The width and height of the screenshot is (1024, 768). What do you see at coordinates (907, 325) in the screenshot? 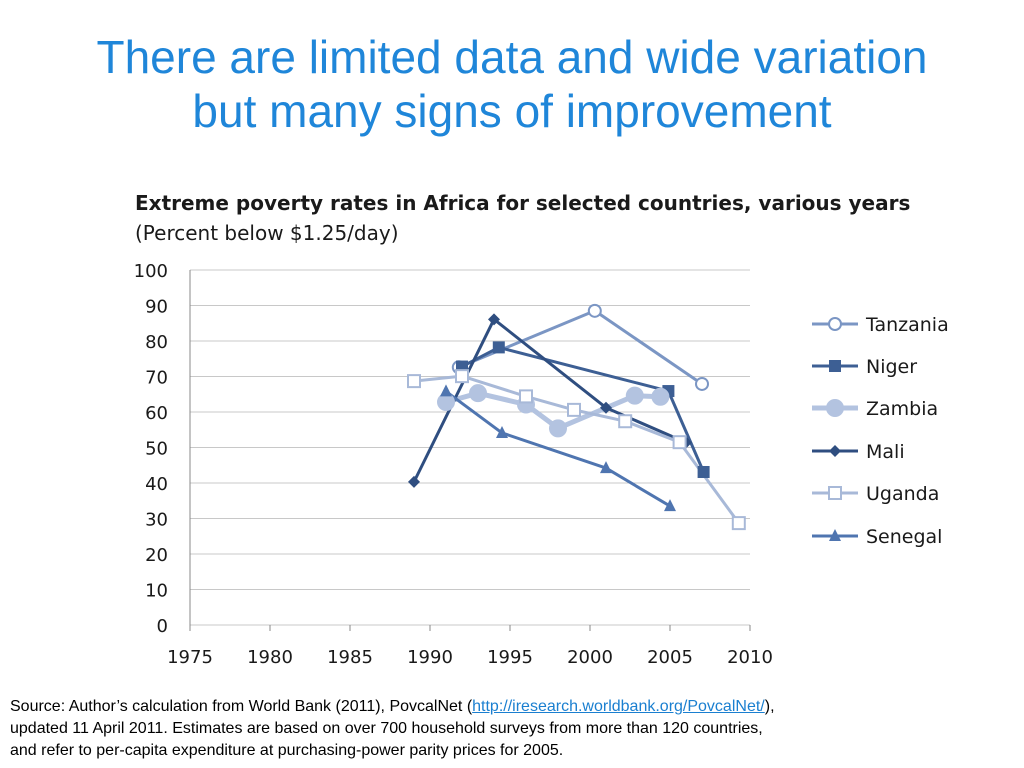
I see `legend-label-tanzania: Tanzania` at bounding box center [907, 325].